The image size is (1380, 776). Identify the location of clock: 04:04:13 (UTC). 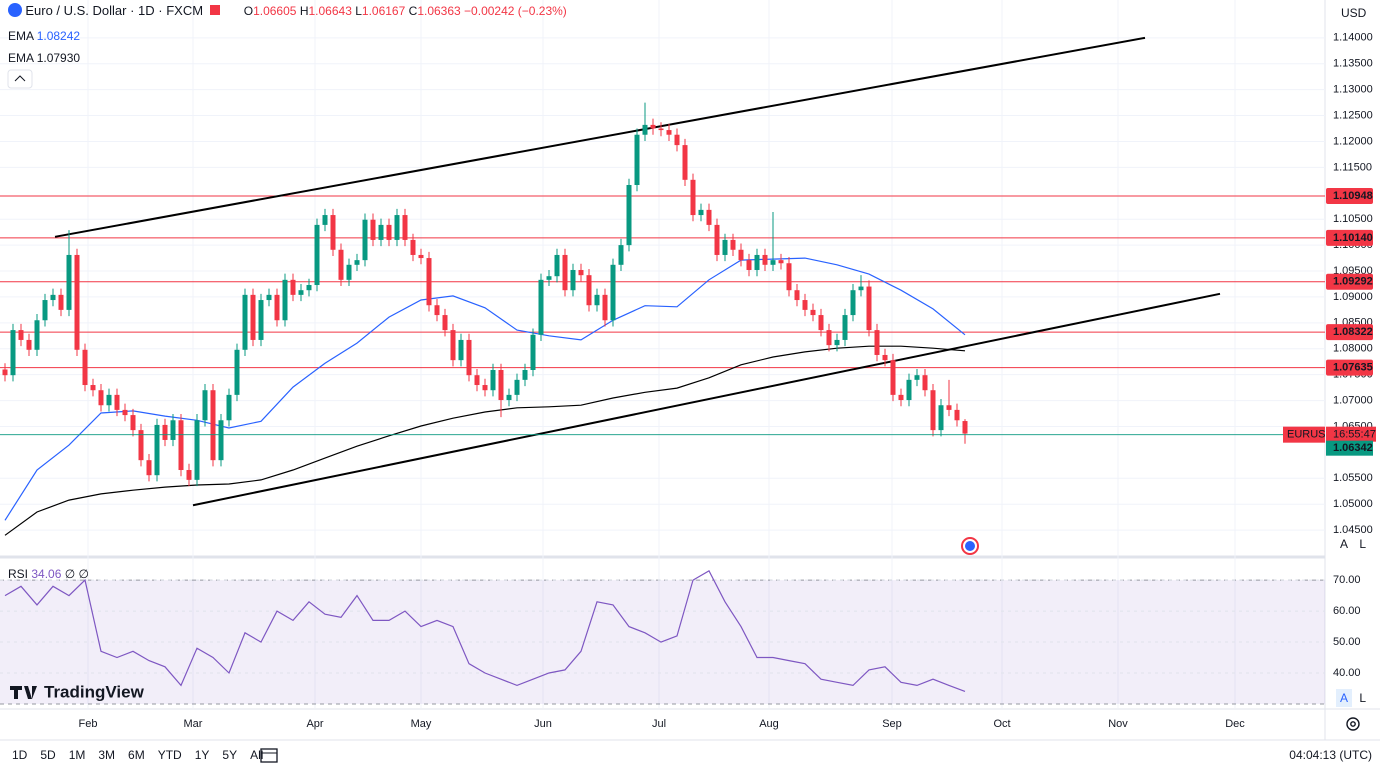
(1330, 755).